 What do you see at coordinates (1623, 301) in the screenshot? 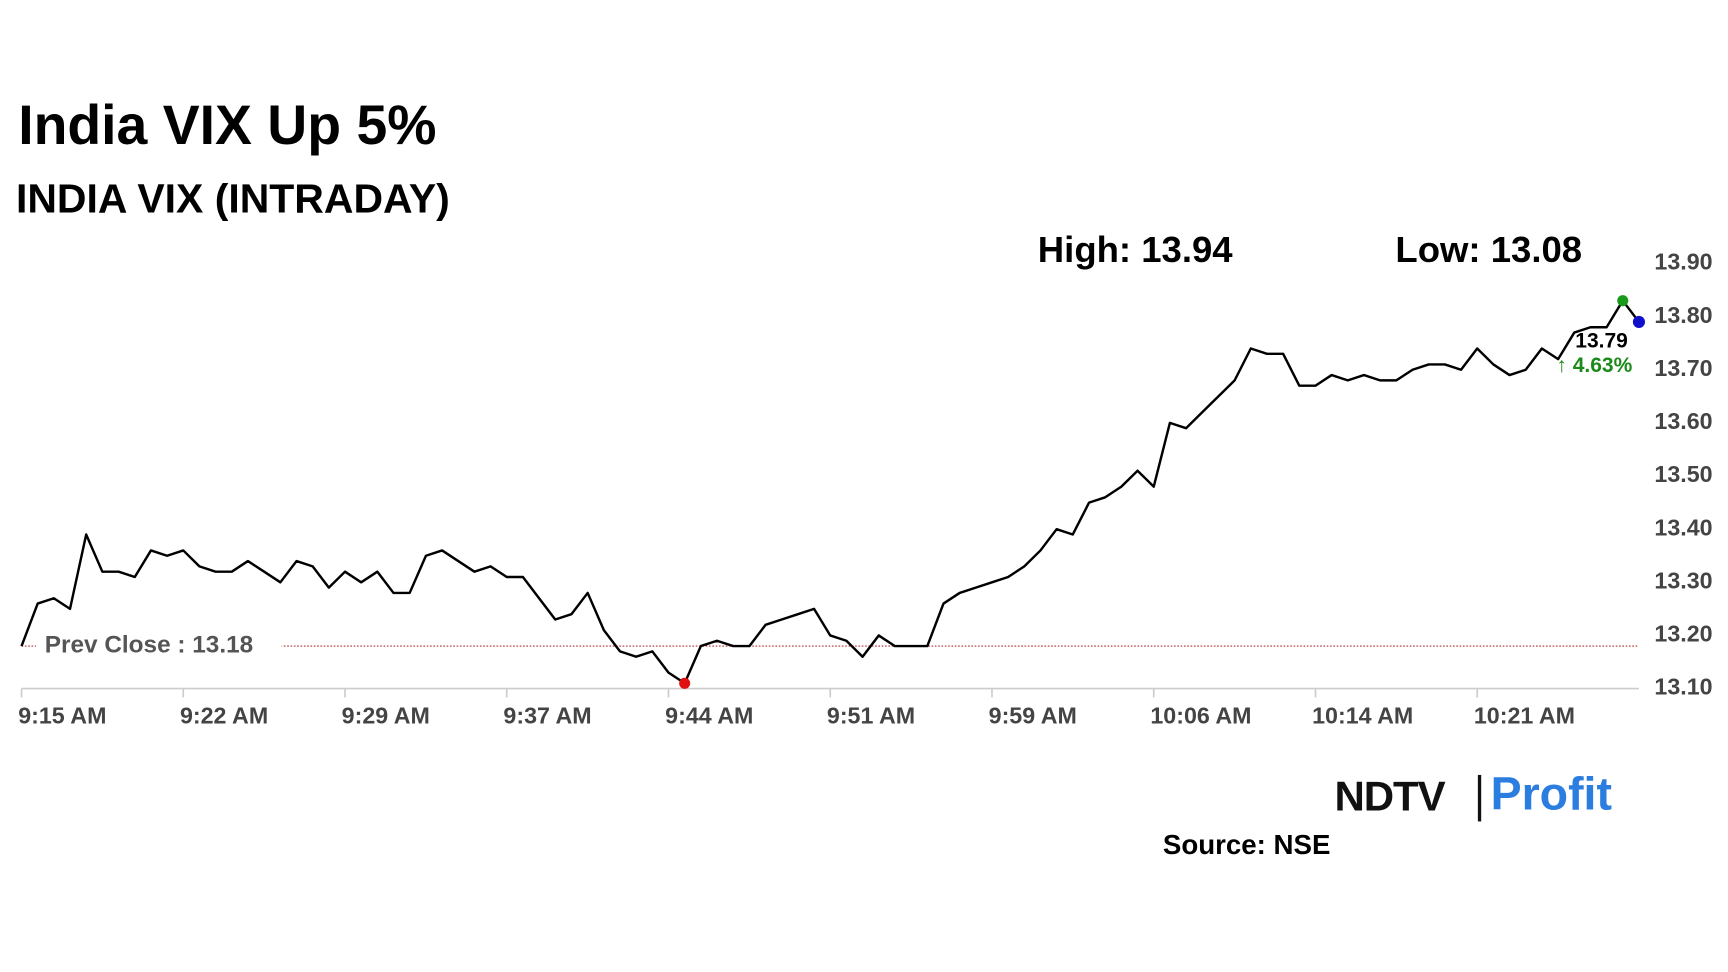
I see `high-dot` at bounding box center [1623, 301].